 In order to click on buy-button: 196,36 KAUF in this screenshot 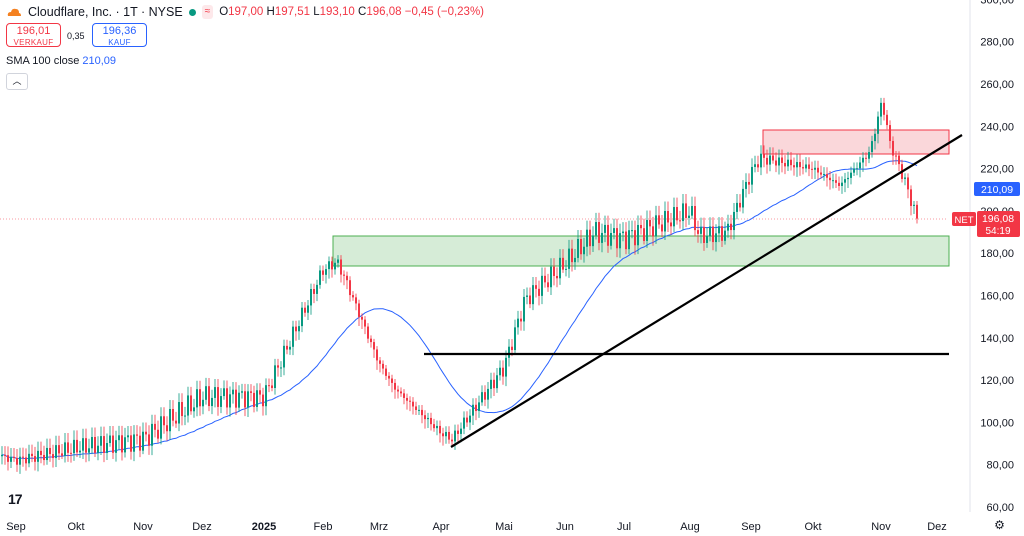, I will do `click(119, 35)`.